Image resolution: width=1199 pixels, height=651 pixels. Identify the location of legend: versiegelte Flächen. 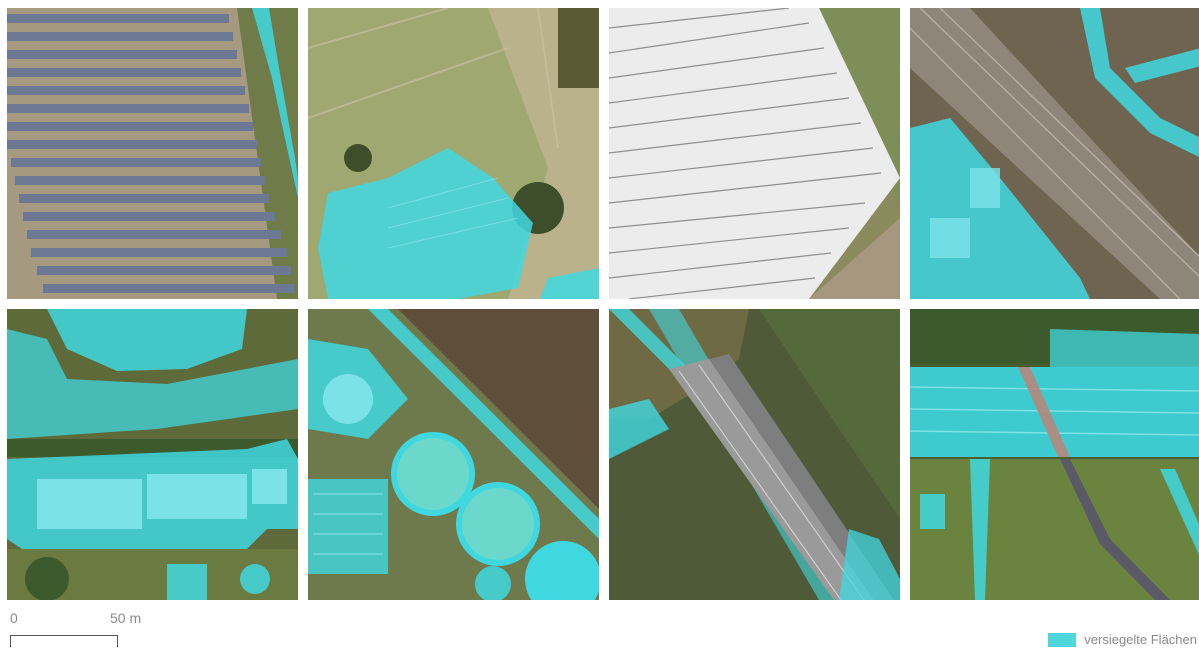
(1122, 639).